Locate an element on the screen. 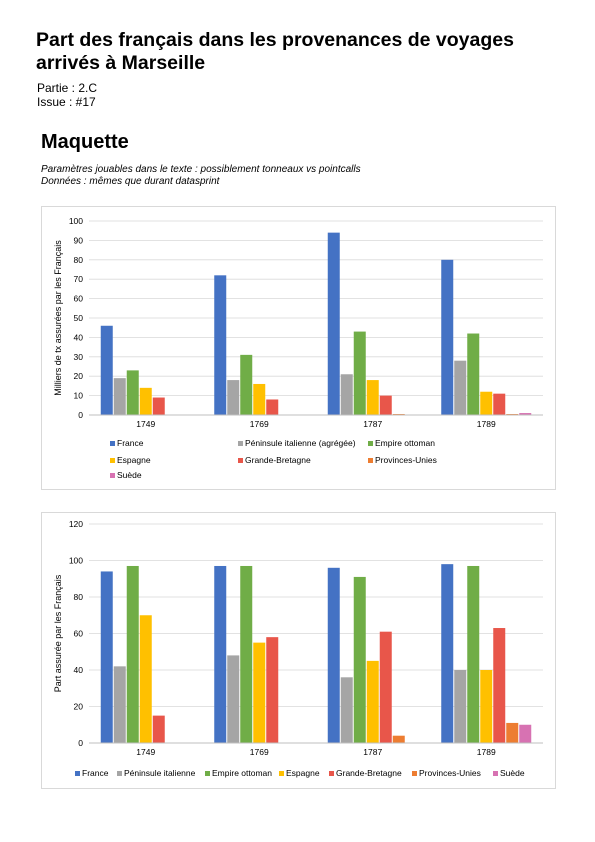 This screenshot has width=595, height=842. legend-item-suede: Suède is located at coordinates (126, 475).